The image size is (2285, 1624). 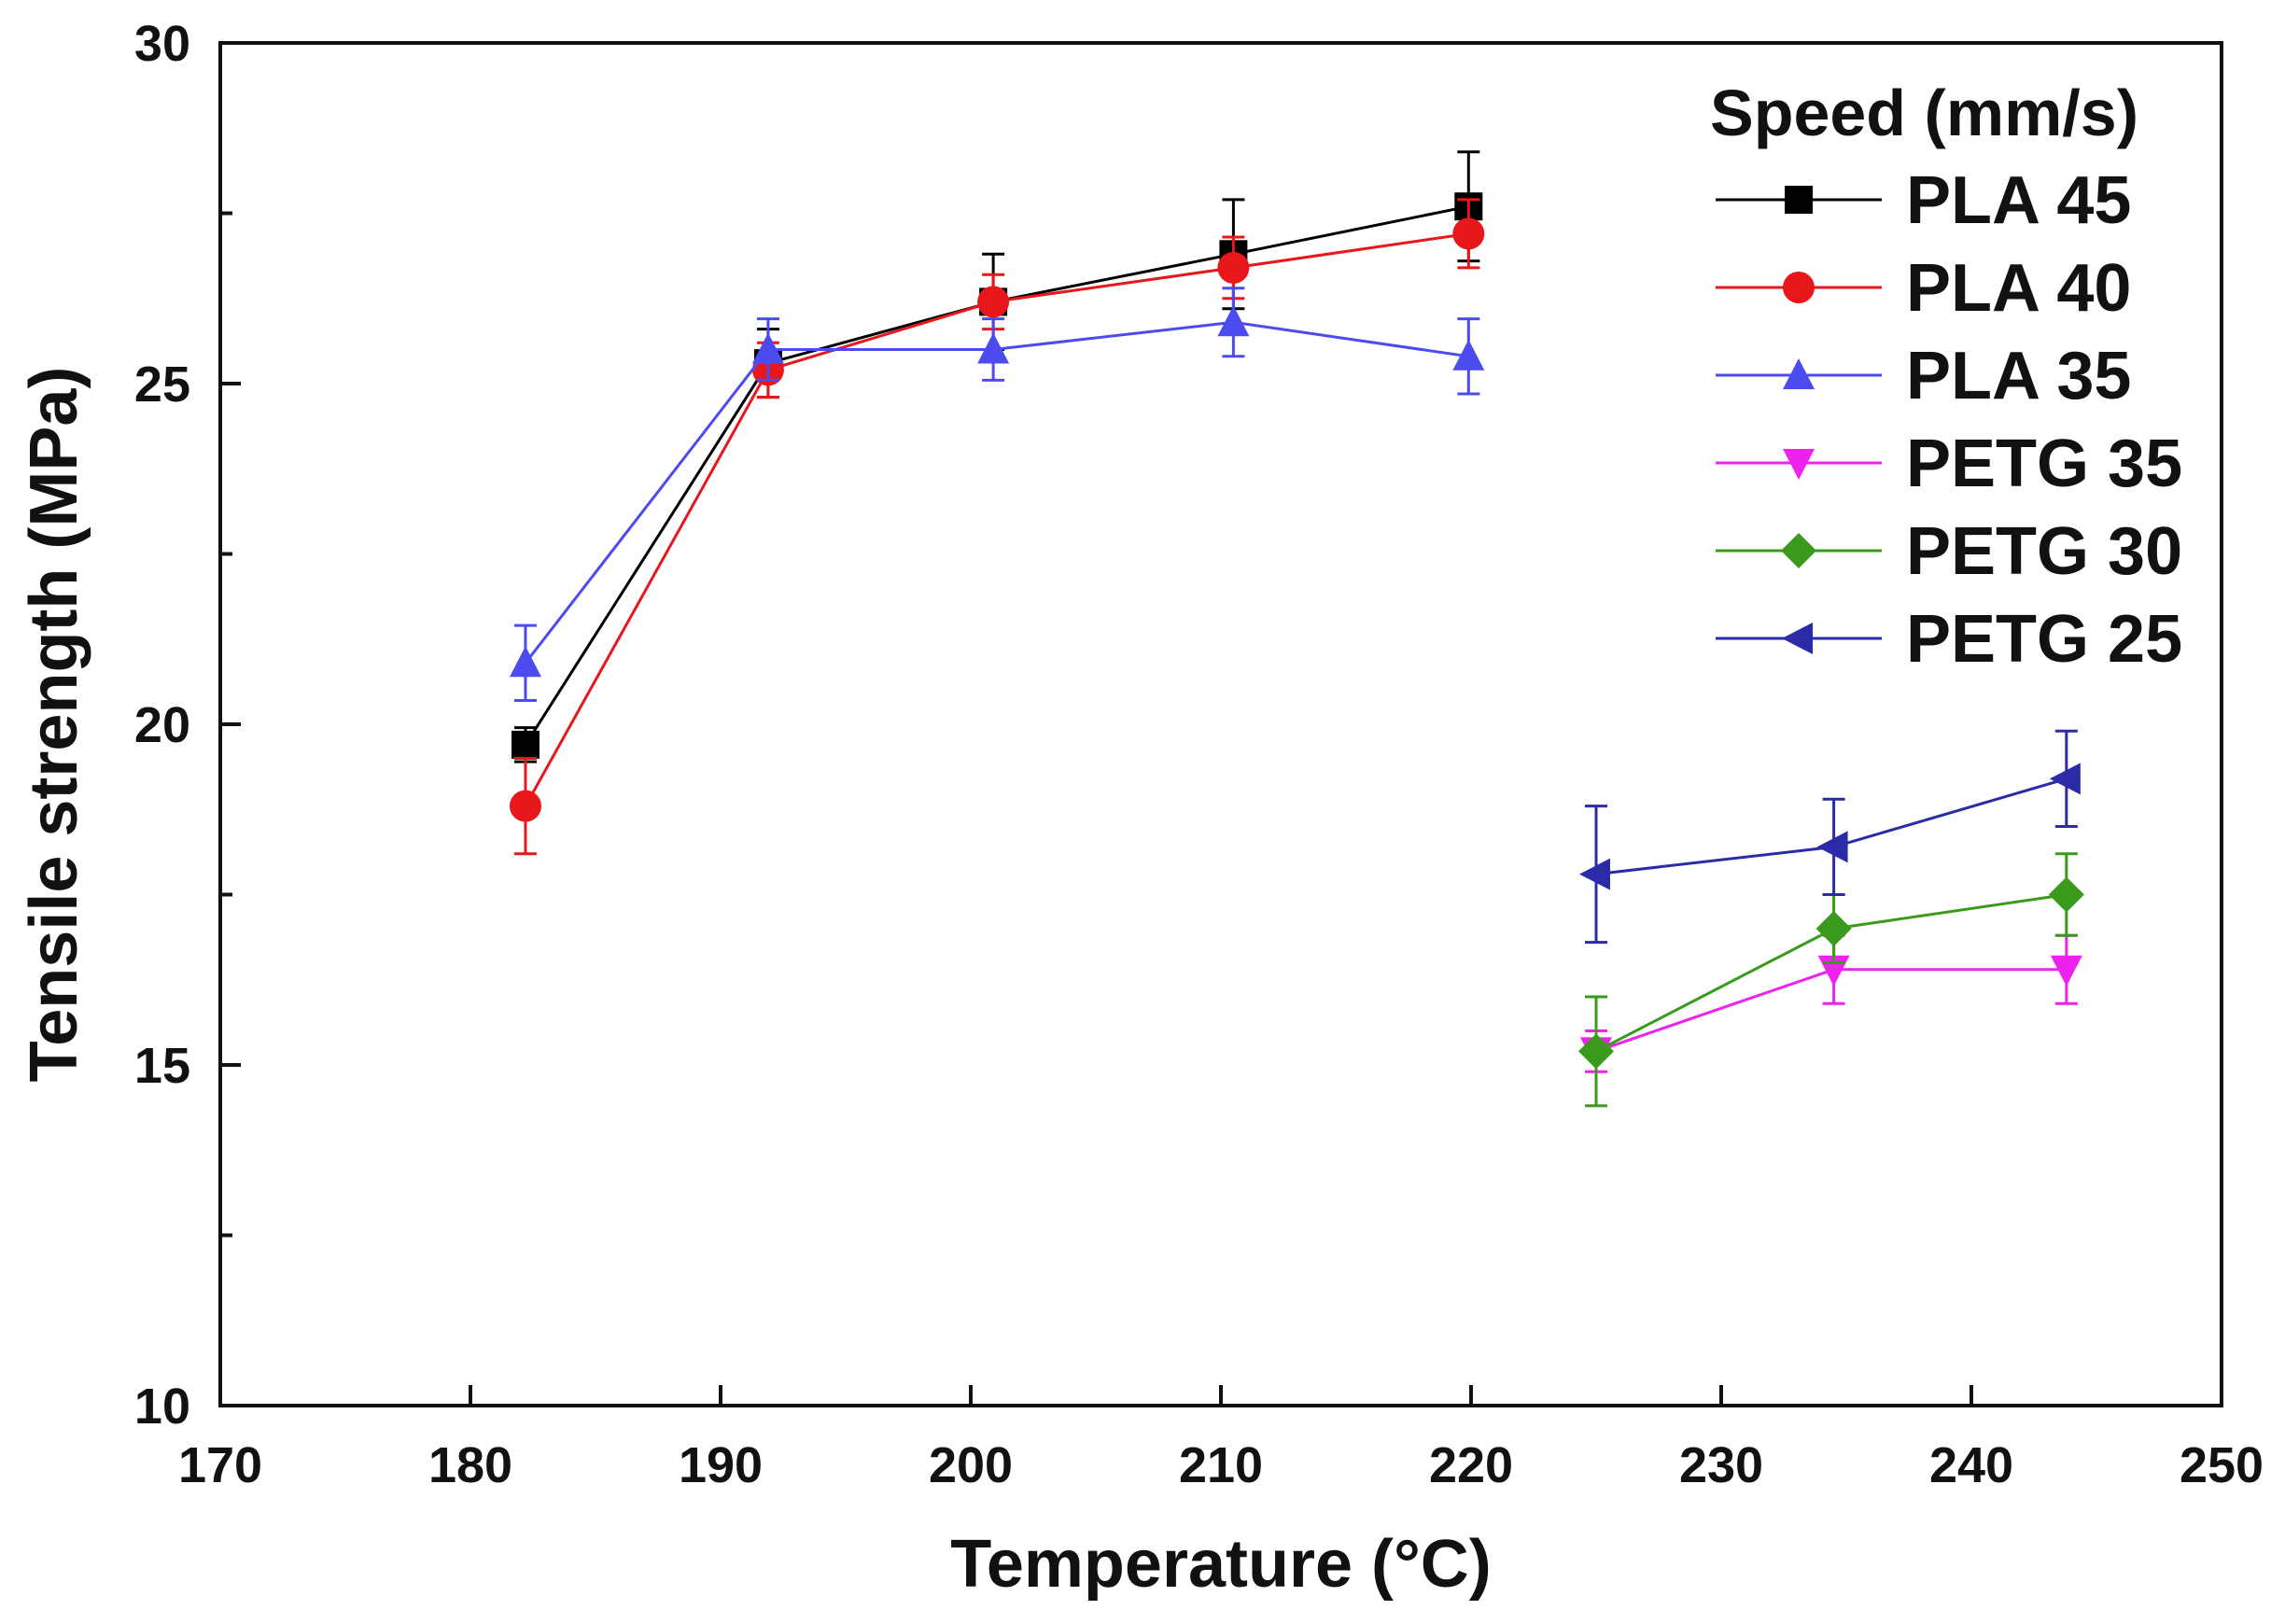 What do you see at coordinates (1471, 1465) in the screenshot?
I see `x-tick-label: 220` at bounding box center [1471, 1465].